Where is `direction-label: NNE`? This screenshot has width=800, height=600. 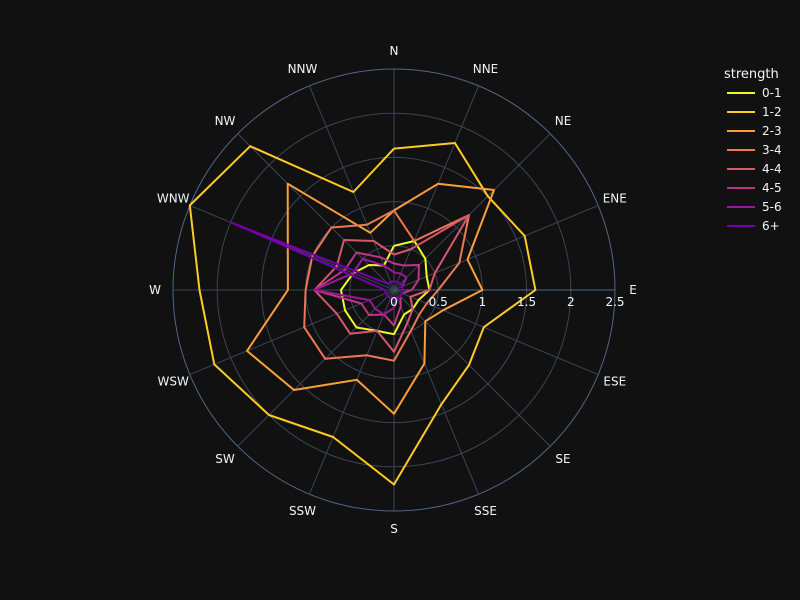 direction-label: NNE is located at coordinates (486, 69).